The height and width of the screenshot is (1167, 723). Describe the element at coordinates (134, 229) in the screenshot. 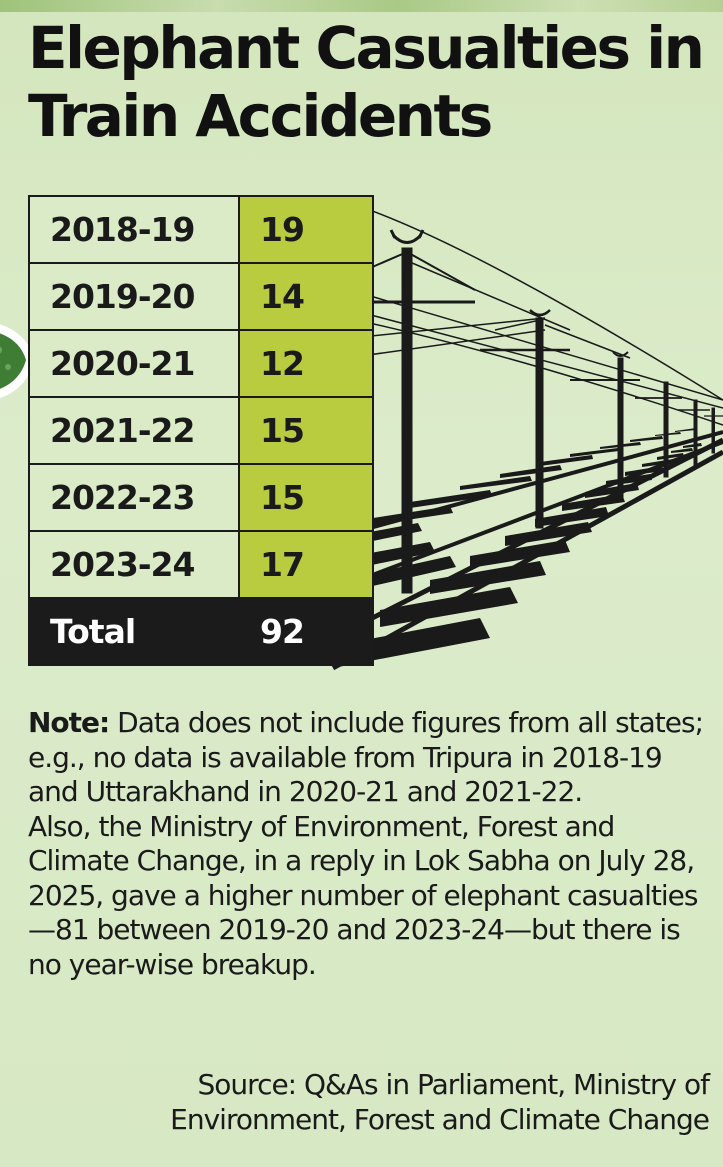

I see `year-cell: 2018-19` at that location.